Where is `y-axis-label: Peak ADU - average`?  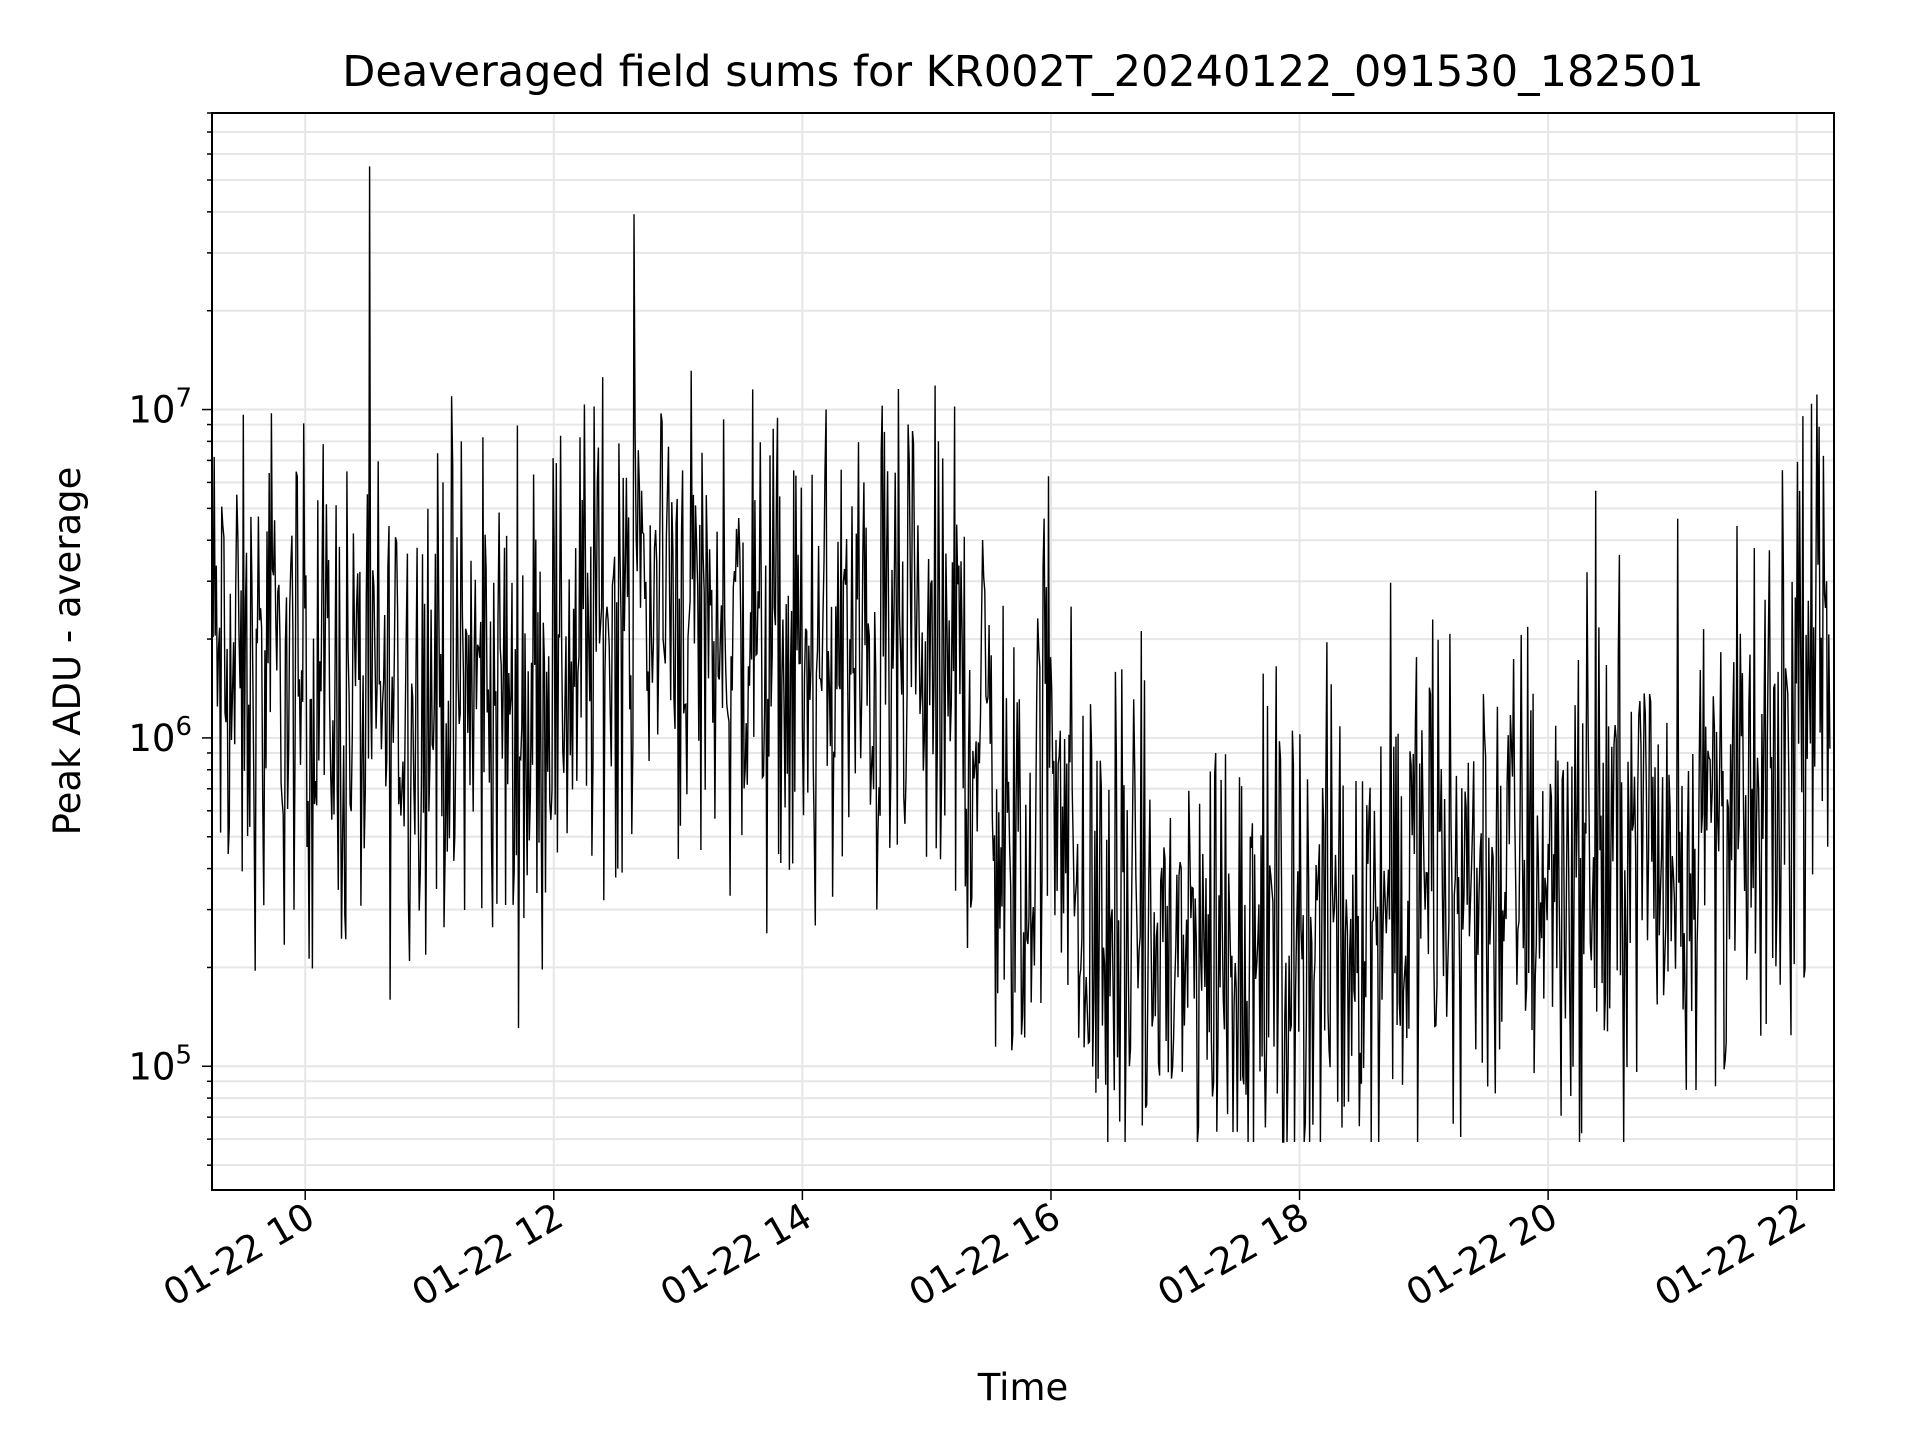
y-axis-label: Peak ADU - average is located at coordinates (67, 651).